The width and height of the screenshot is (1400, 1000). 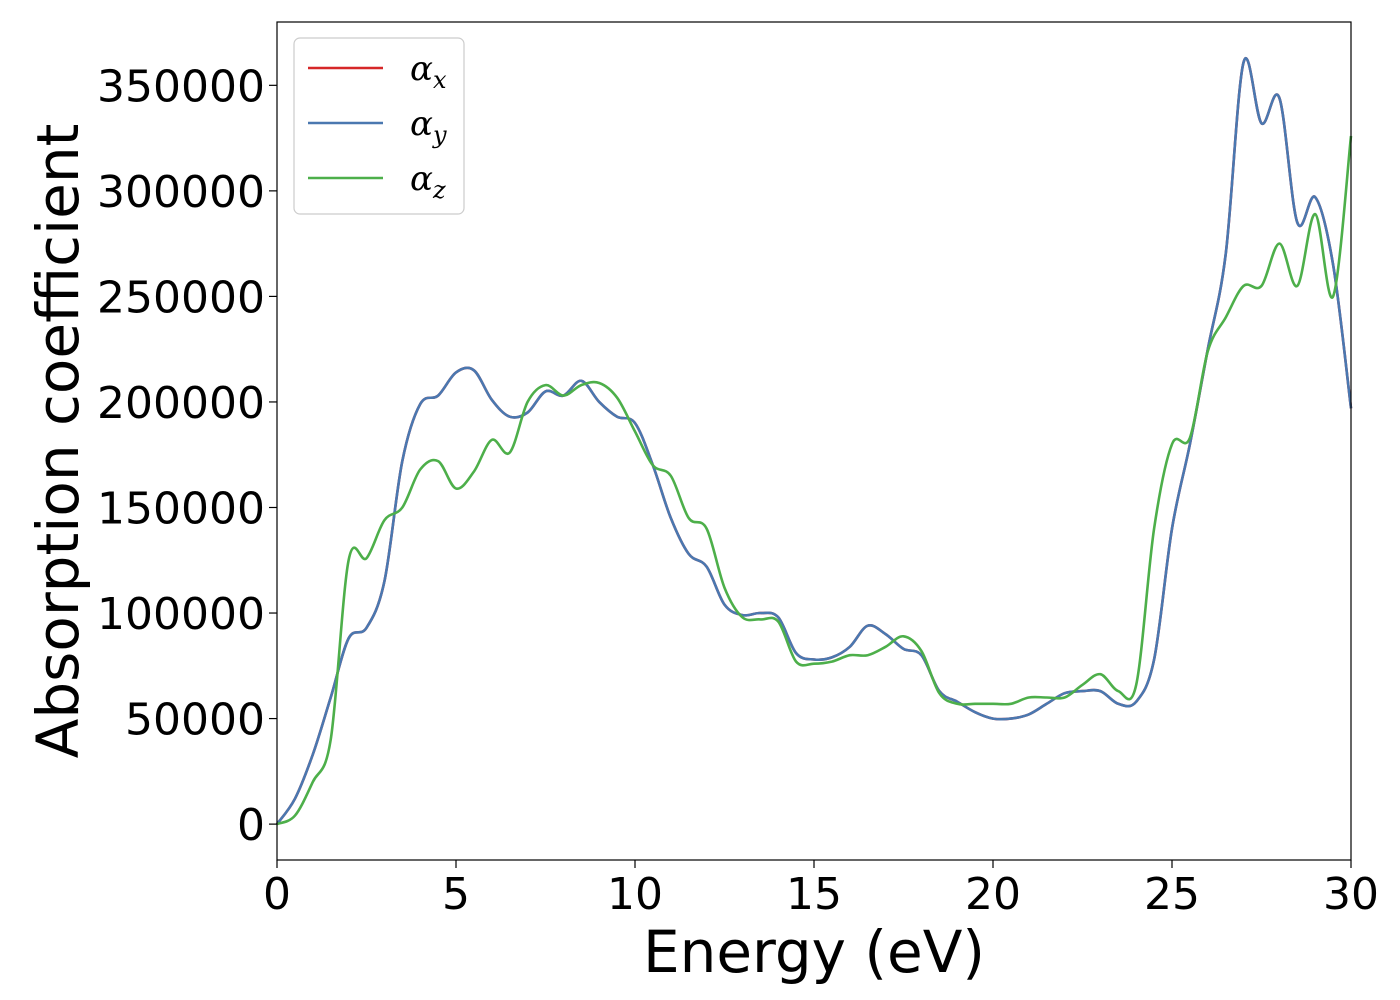 What do you see at coordinates (428, 181) in the screenshot?
I see `legend-label-z: αz` at bounding box center [428, 181].